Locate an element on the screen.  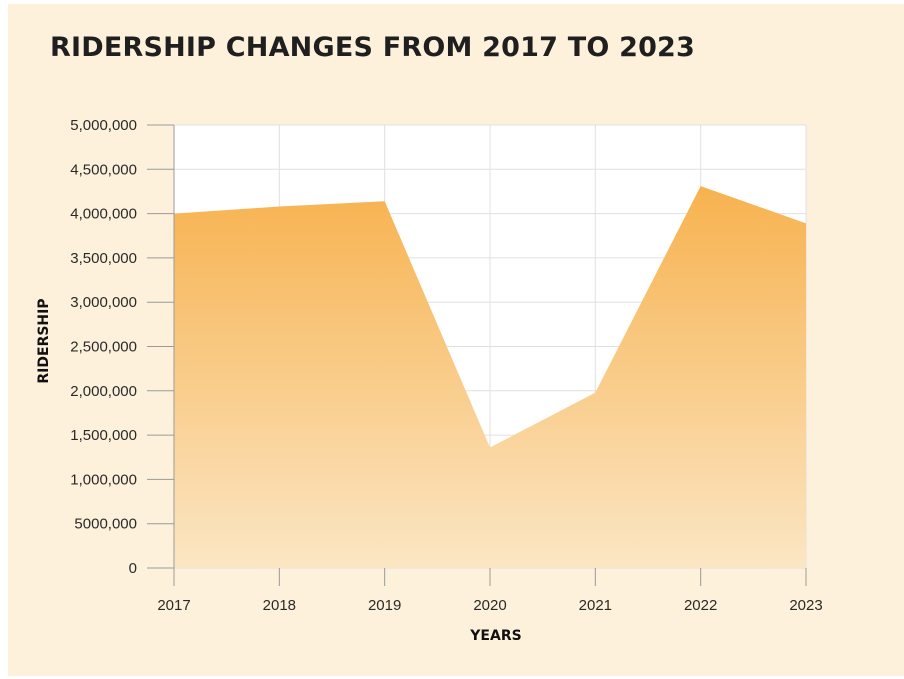
x-tick-label: 2020 is located at coordinates (489, 605).